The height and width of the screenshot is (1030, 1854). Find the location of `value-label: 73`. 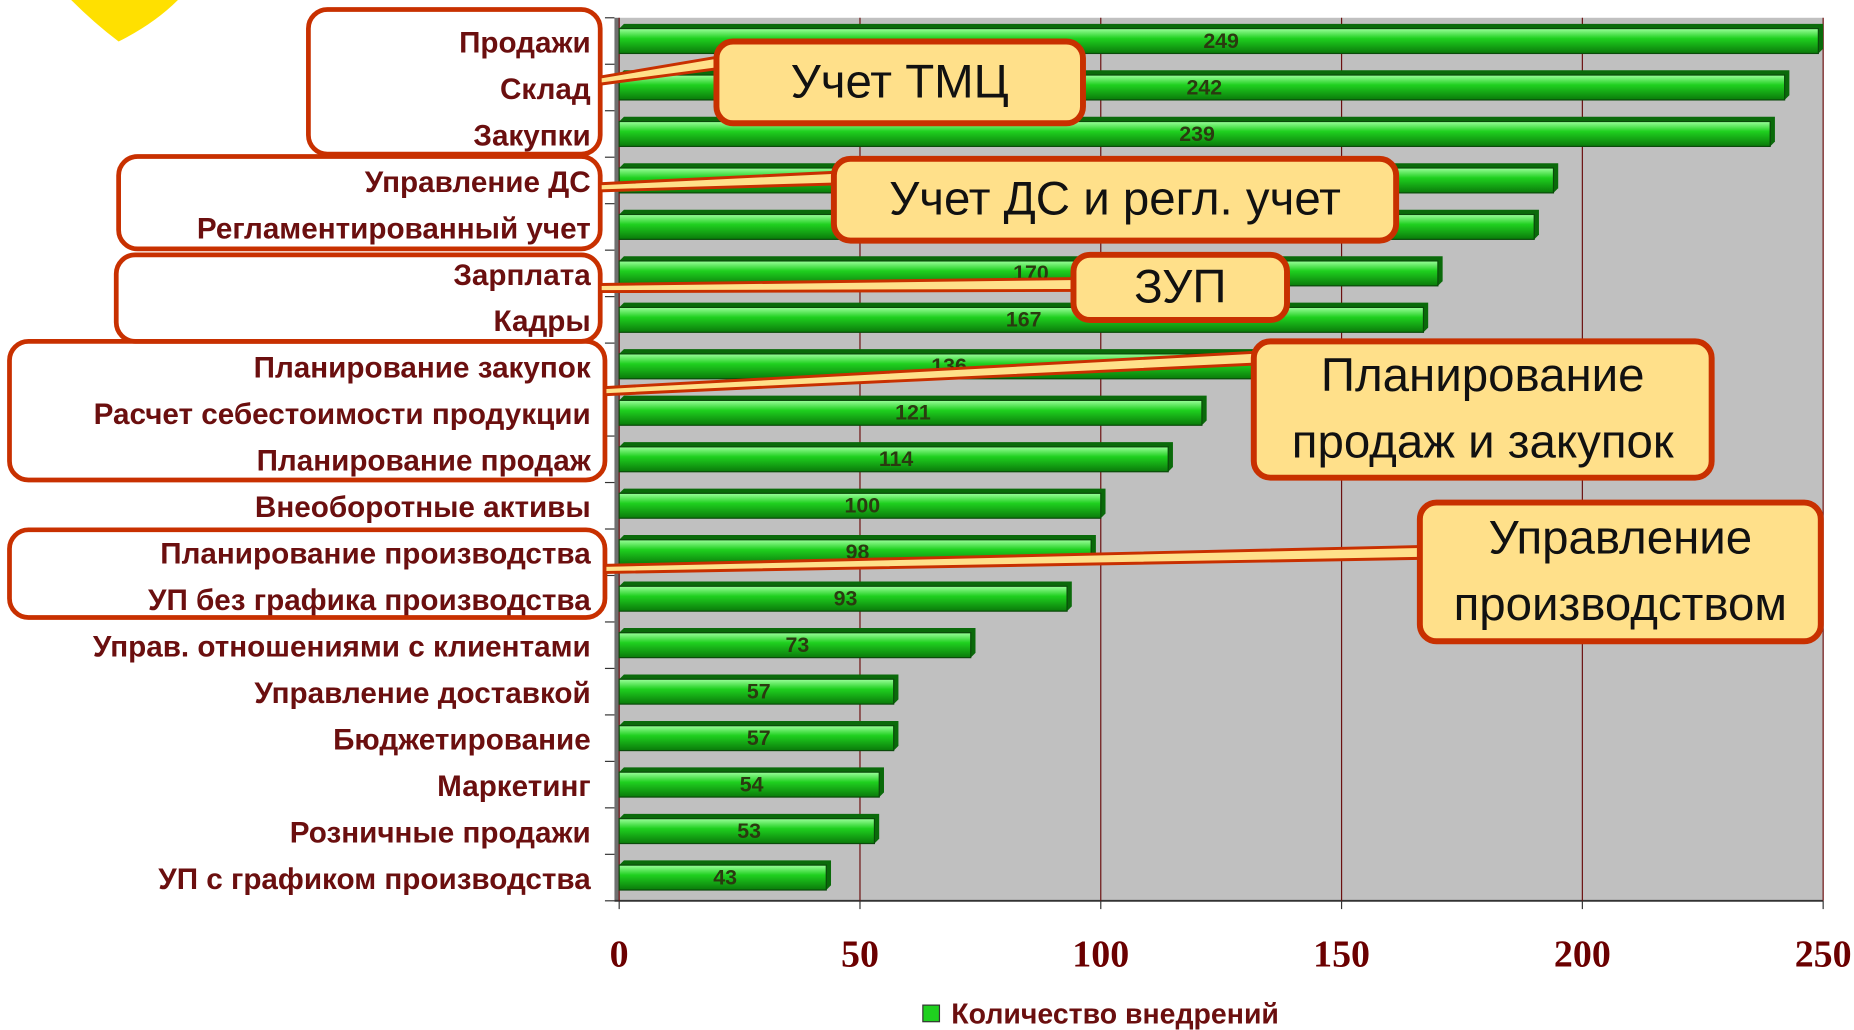

value-label: 73 is located at coordinates (797, 645).